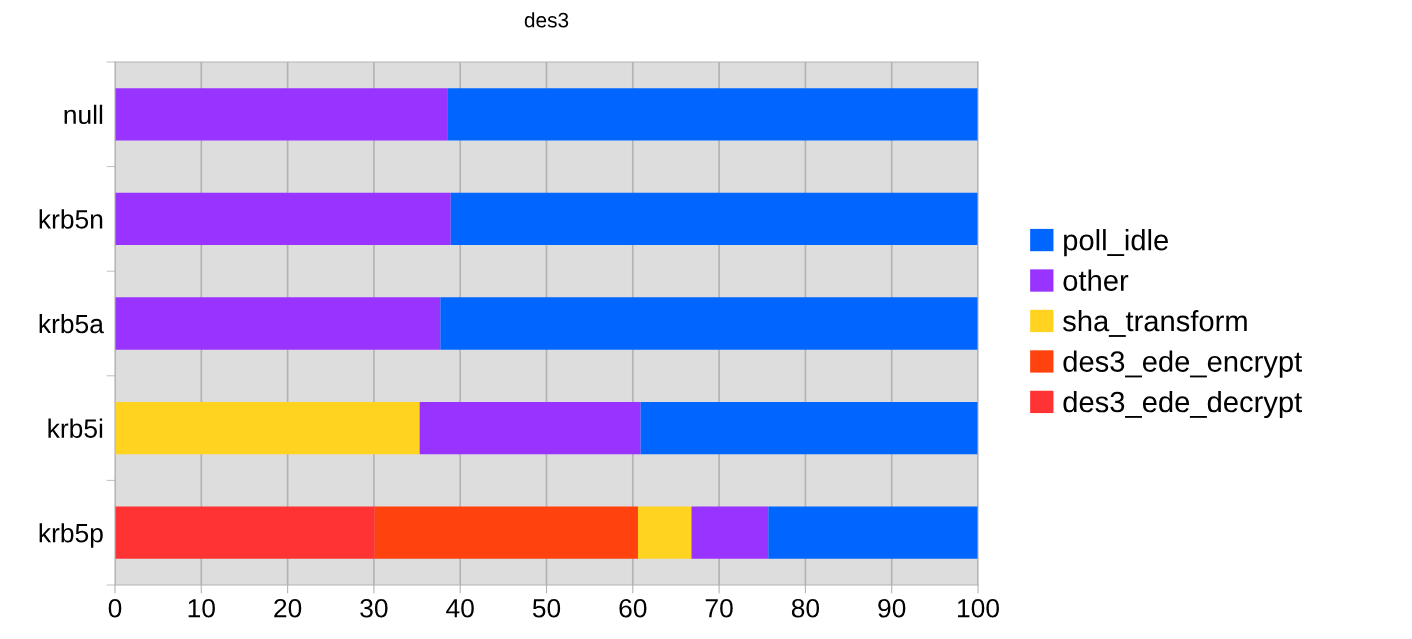 The image size is (1412, 639). What do you see at coordinates (83, 114) in the screenshot?
I see `y-tick-label: null` at bounding box center [83, 114].